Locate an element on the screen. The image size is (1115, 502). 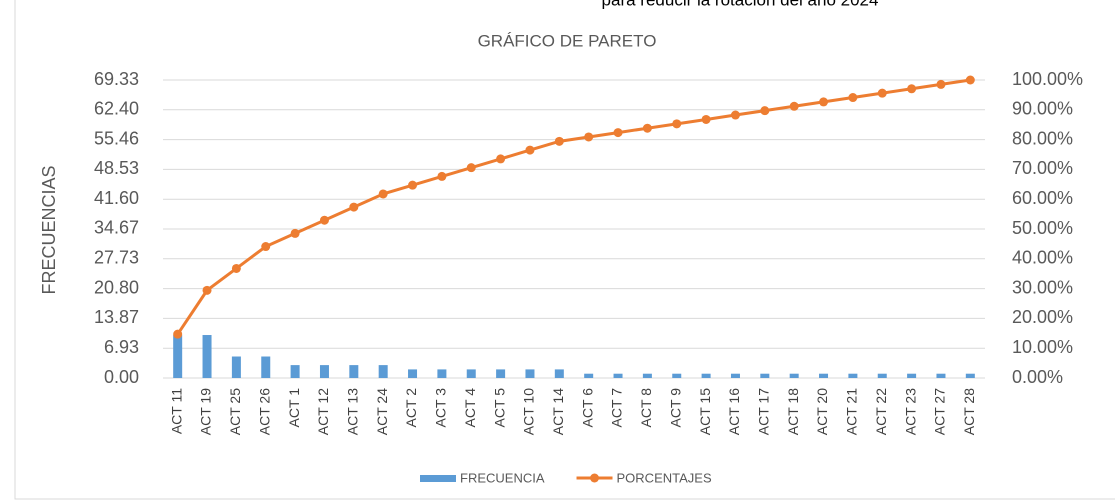
y2-tick-label: 40.00% is located at coordinates (1042, 258).